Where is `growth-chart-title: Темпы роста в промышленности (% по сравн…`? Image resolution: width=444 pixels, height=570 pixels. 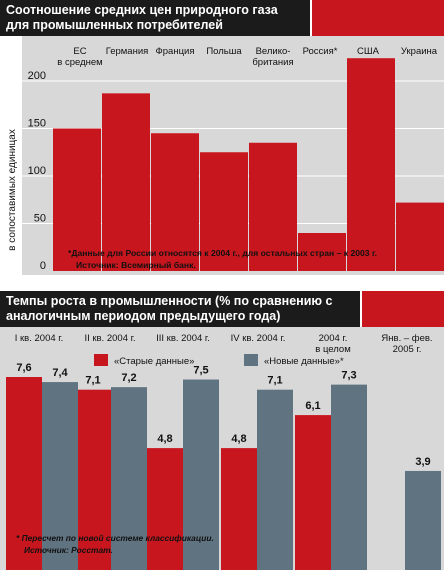
growth-chart-title: Темпы роста в промышленности (% по сравн… is located at coordinates (169, 308).